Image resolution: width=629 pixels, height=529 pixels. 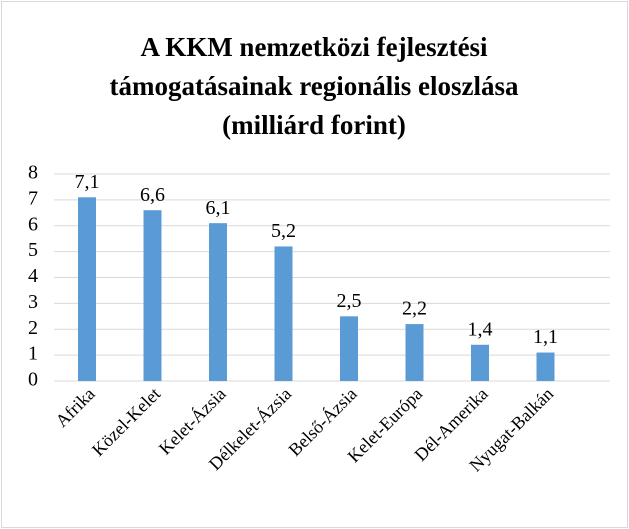 I want to click on y-tick-label: 1, so click(x=33, y=354).